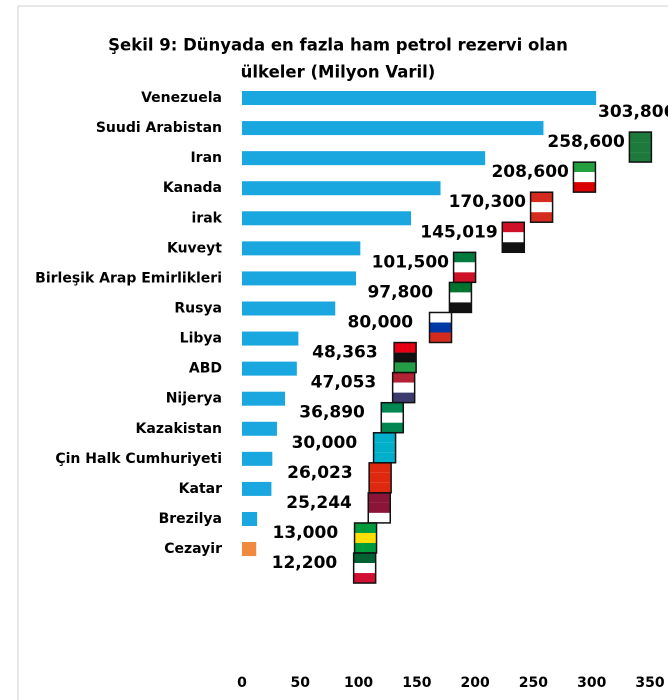 The image size is (668, 700). What do you see at coordinates (138, 459) in the screenshot?
I see `y-tick-label: Çin Halk Cumhuriyeti` at bounding box center [138, 459].